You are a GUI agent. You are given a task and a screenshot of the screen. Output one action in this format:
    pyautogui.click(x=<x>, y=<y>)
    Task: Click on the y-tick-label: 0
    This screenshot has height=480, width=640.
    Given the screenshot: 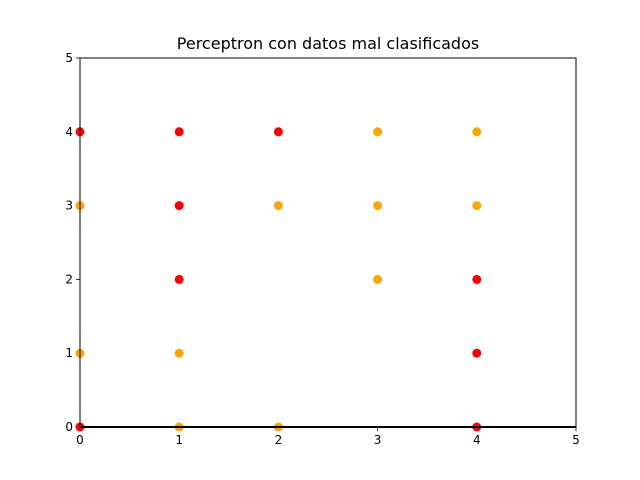 What is the action you would take?
    pyautogui.click(x=69, y=427)
    